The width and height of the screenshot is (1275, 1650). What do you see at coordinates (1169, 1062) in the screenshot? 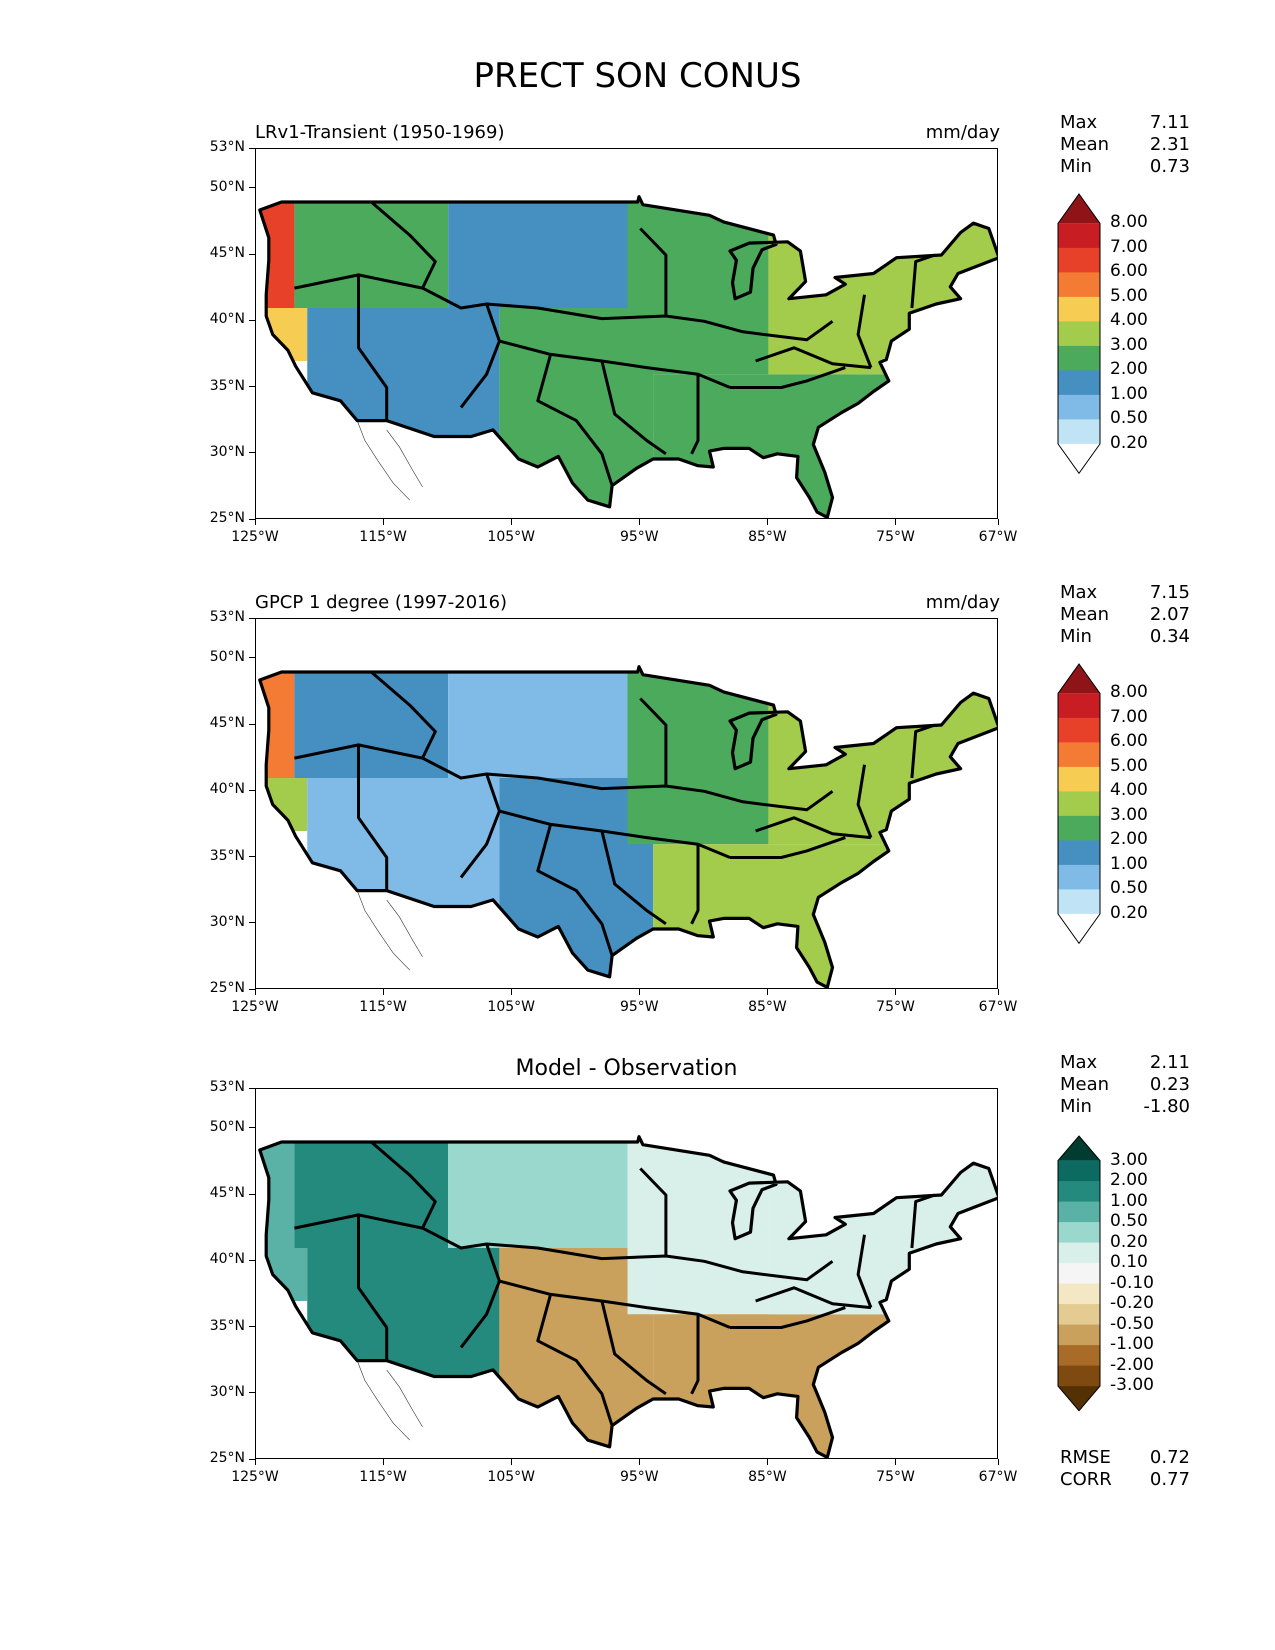
I see `stat-value: 2.11` at bounding box center [1169, 1062].